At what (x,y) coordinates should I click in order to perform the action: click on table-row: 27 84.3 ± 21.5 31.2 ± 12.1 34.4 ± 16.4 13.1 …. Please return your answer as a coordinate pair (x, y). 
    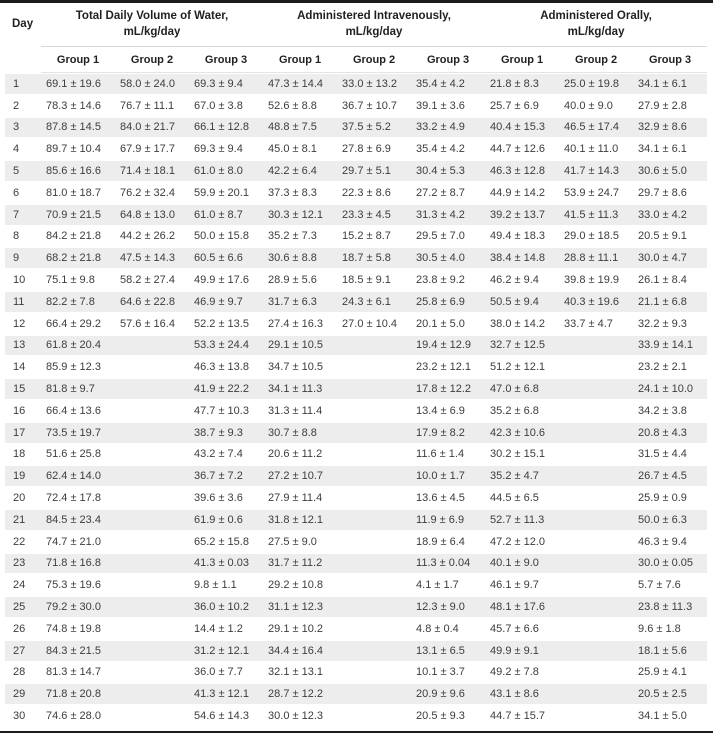
    Looking at the image, I should click on (356, 650).